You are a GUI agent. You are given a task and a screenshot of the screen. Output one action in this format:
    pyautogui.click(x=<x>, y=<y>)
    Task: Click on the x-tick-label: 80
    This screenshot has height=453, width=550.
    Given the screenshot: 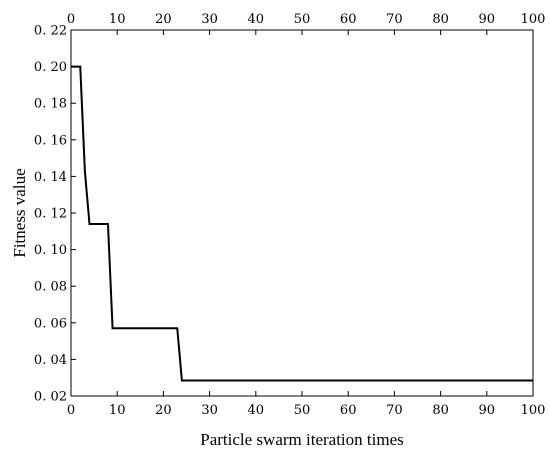 What is the action you would take?
    pyautogui.click(x=440, y=410)
    